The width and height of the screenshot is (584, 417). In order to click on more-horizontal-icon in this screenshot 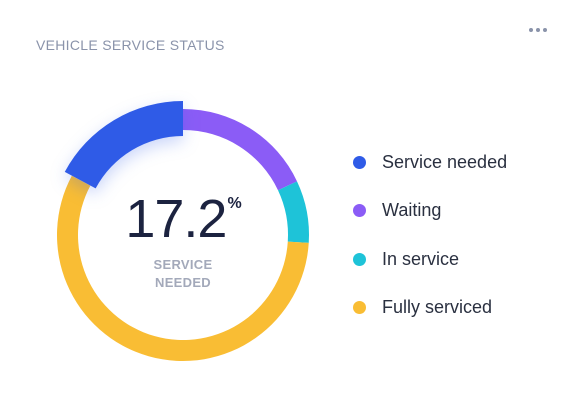, I will do `click(531, 30)`.